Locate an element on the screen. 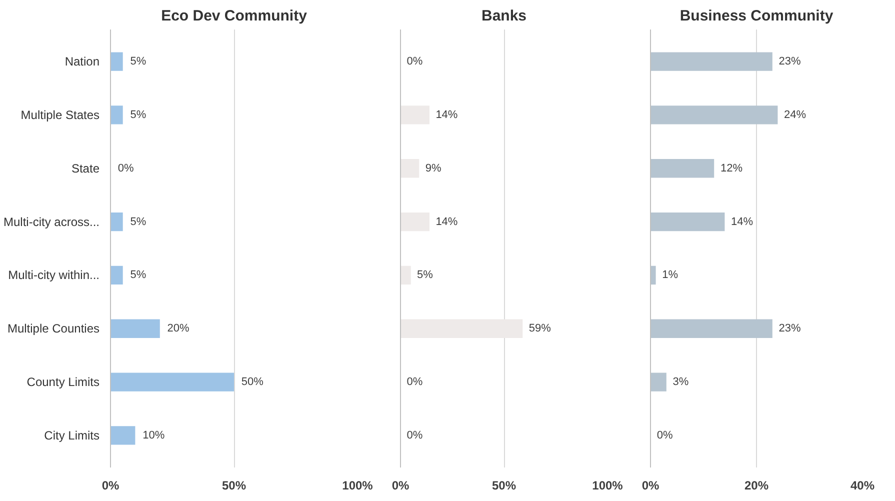 The image size is (895, 501). y-tick-label: State is located at coordinates (85, 168).